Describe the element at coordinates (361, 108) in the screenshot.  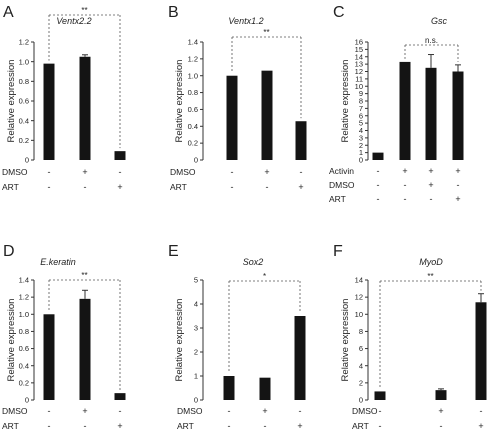
I see `y-tick-label: 7` at that location.